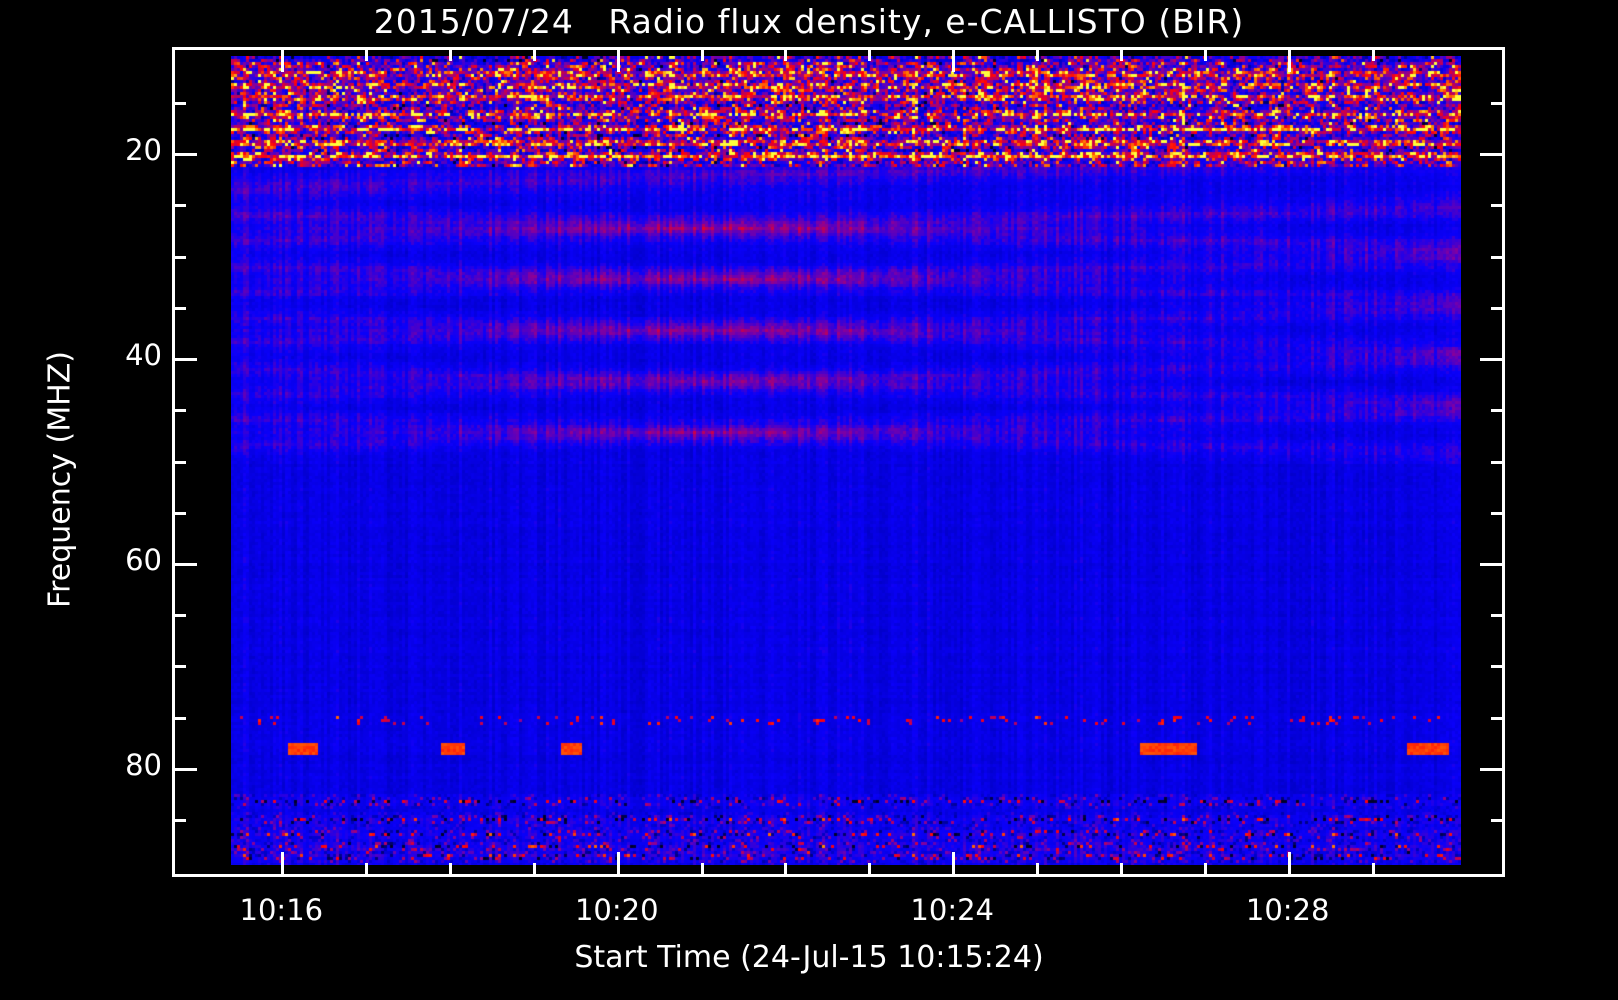 The image size is (1618, 1000). I want to click on y-tick-label-40: 40, so click(143, 355).